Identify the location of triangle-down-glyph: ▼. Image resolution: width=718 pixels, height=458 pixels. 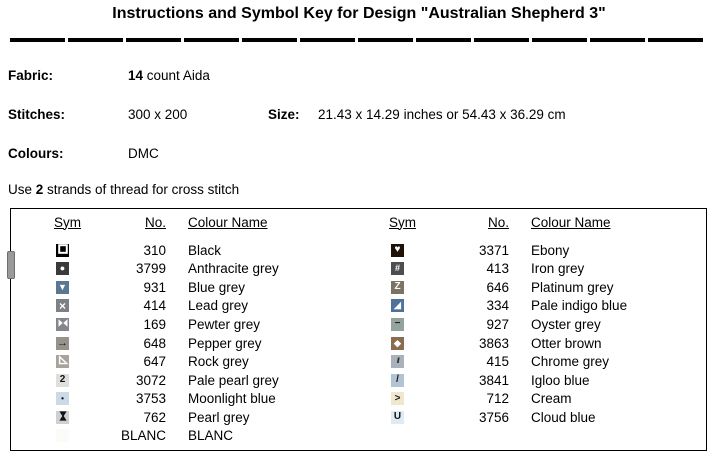
(62, 286).